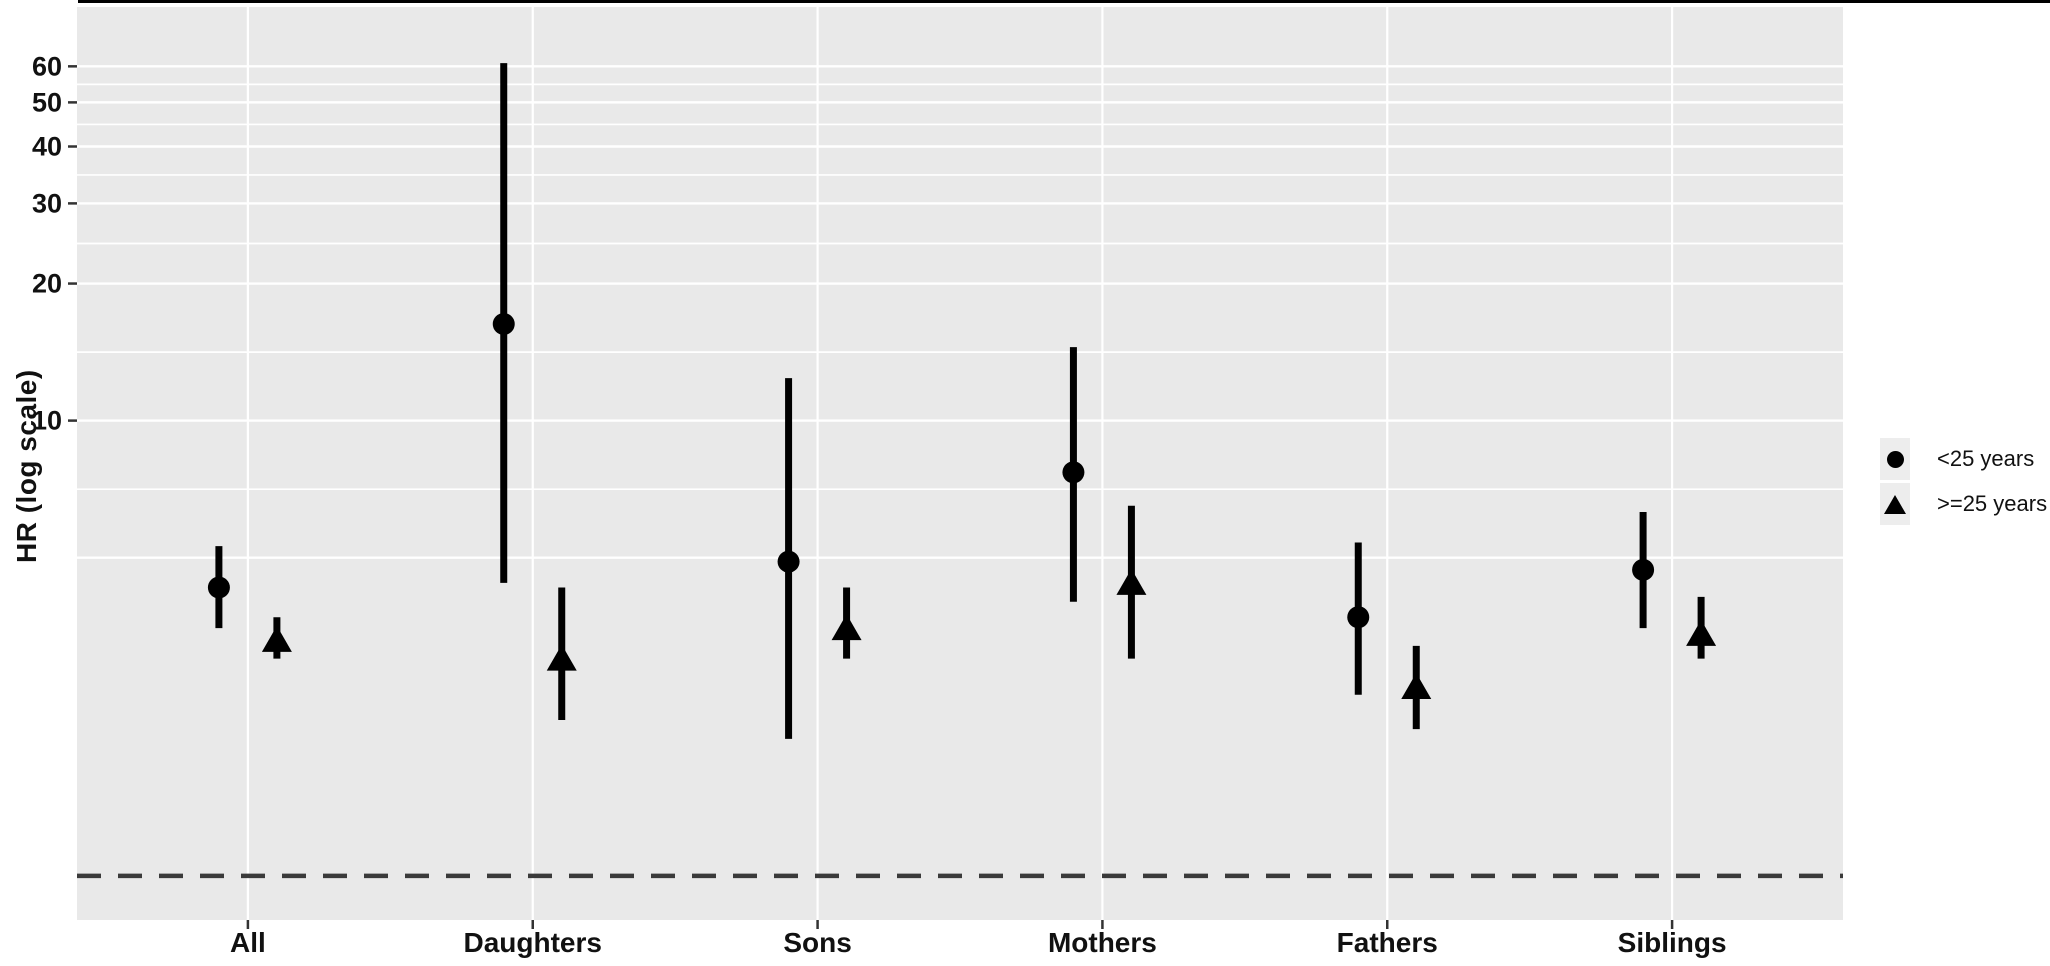  I want to click on x-tick-label: Daughters, so click(533, 942).